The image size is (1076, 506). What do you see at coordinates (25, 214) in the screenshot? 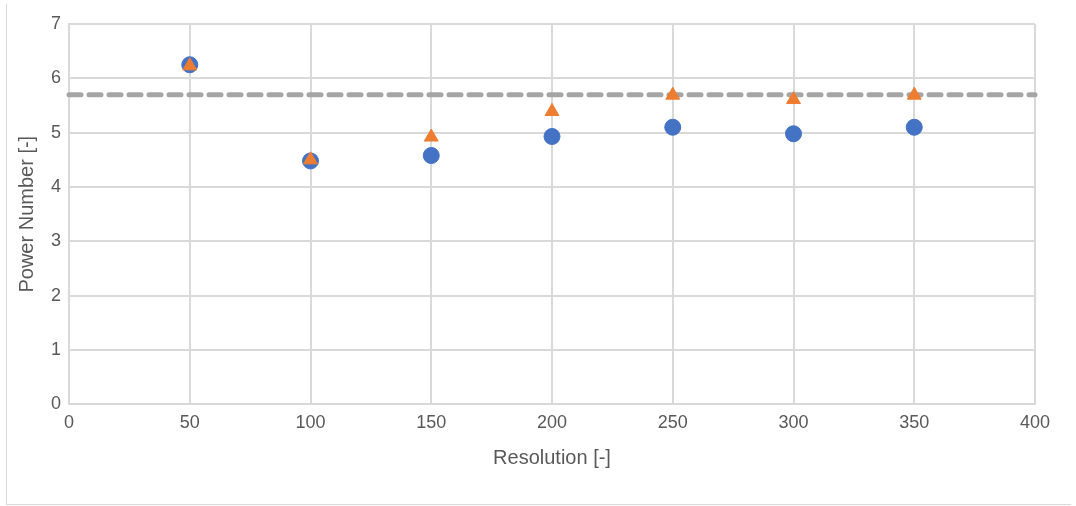
I see `y-axis-title: Power Number [-]` at bounding box center [25, 214].